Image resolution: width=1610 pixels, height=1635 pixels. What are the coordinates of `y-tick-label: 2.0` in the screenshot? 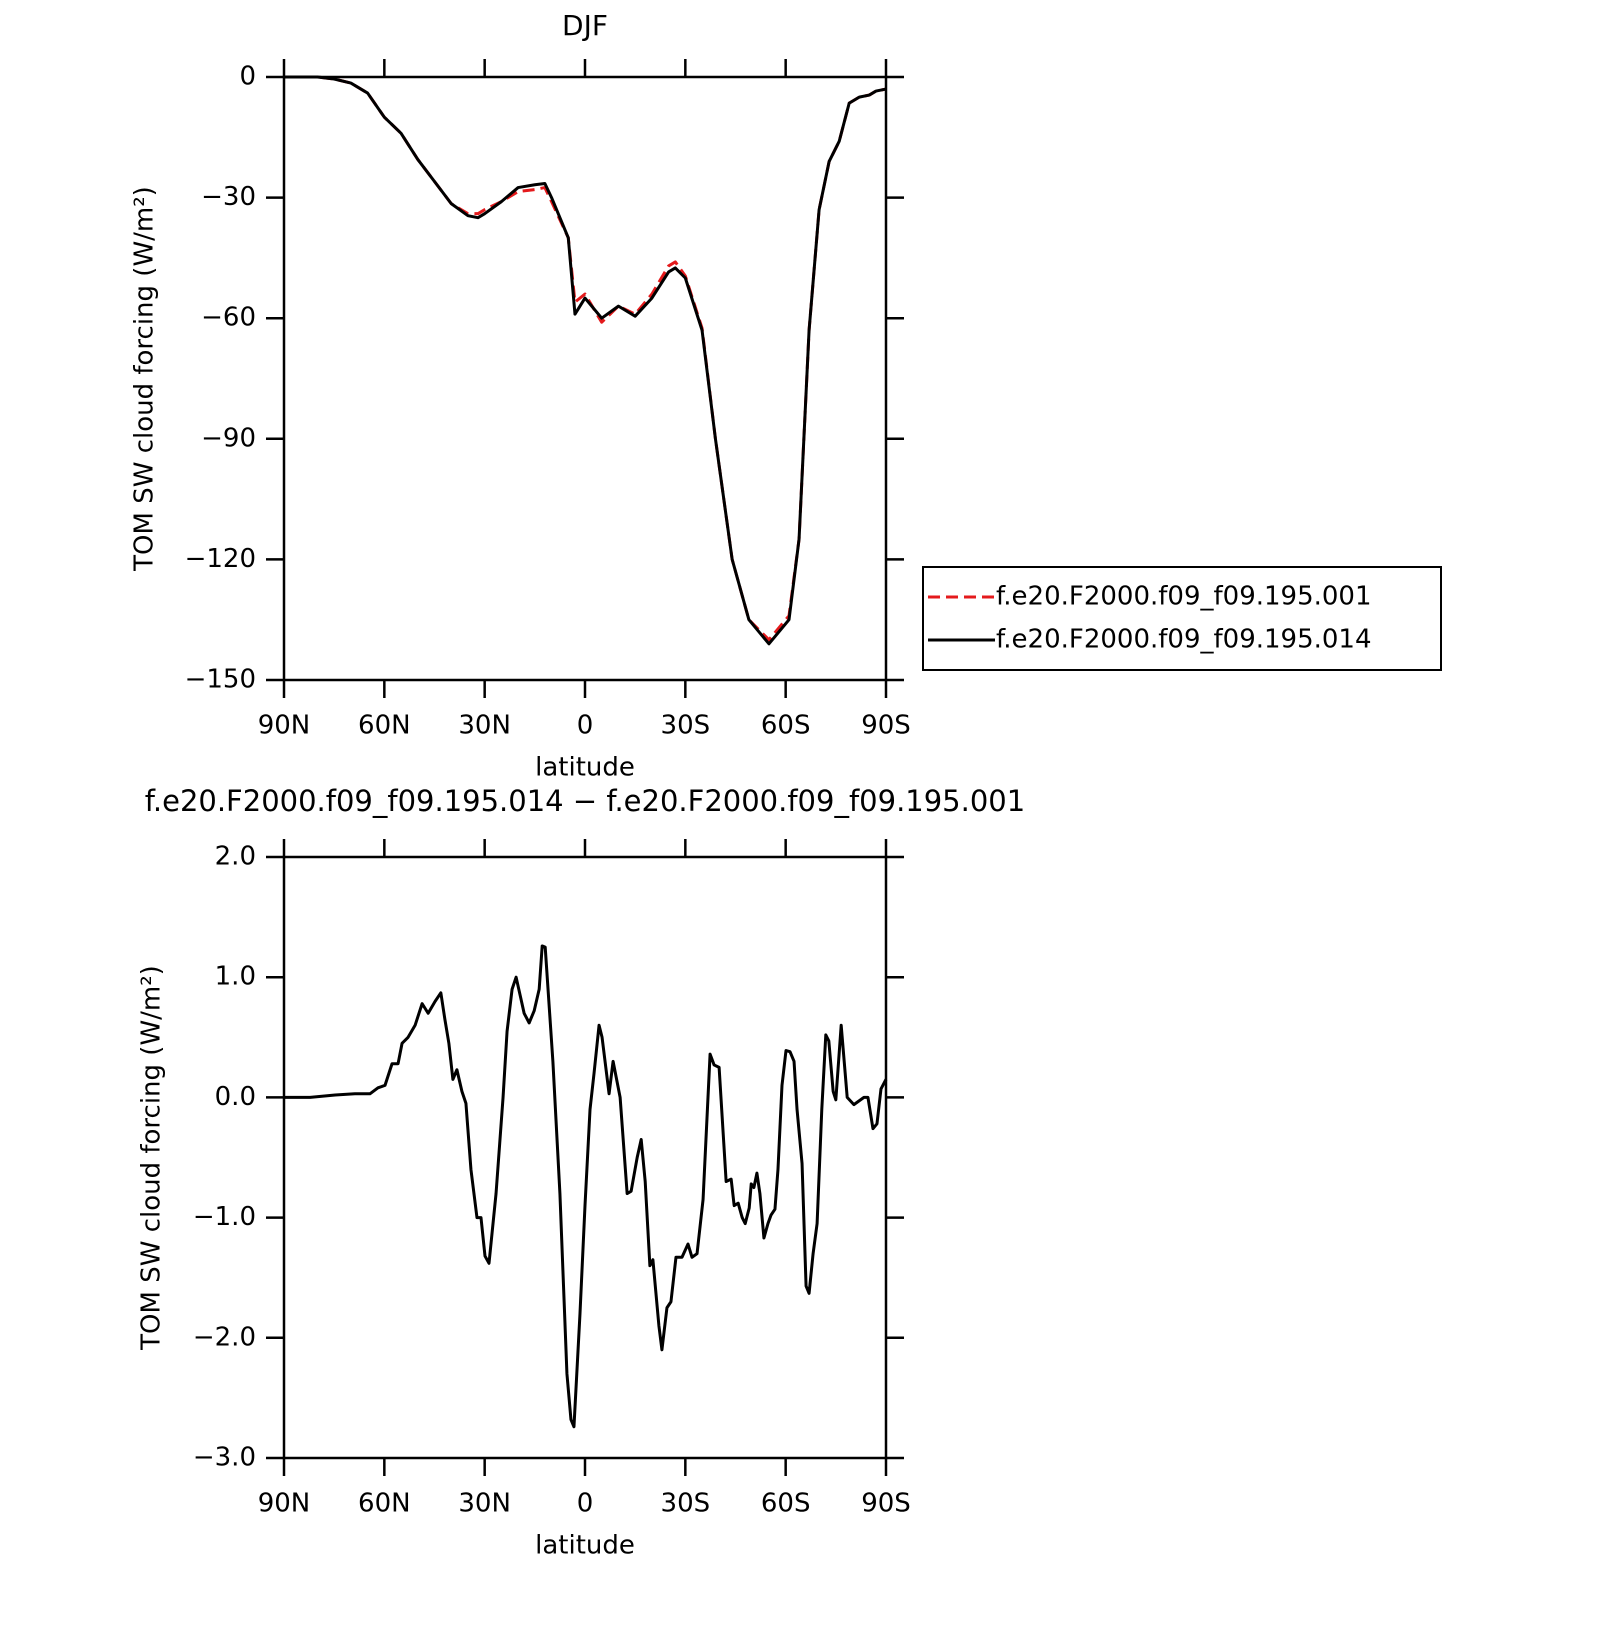 It's located at (235, 857).